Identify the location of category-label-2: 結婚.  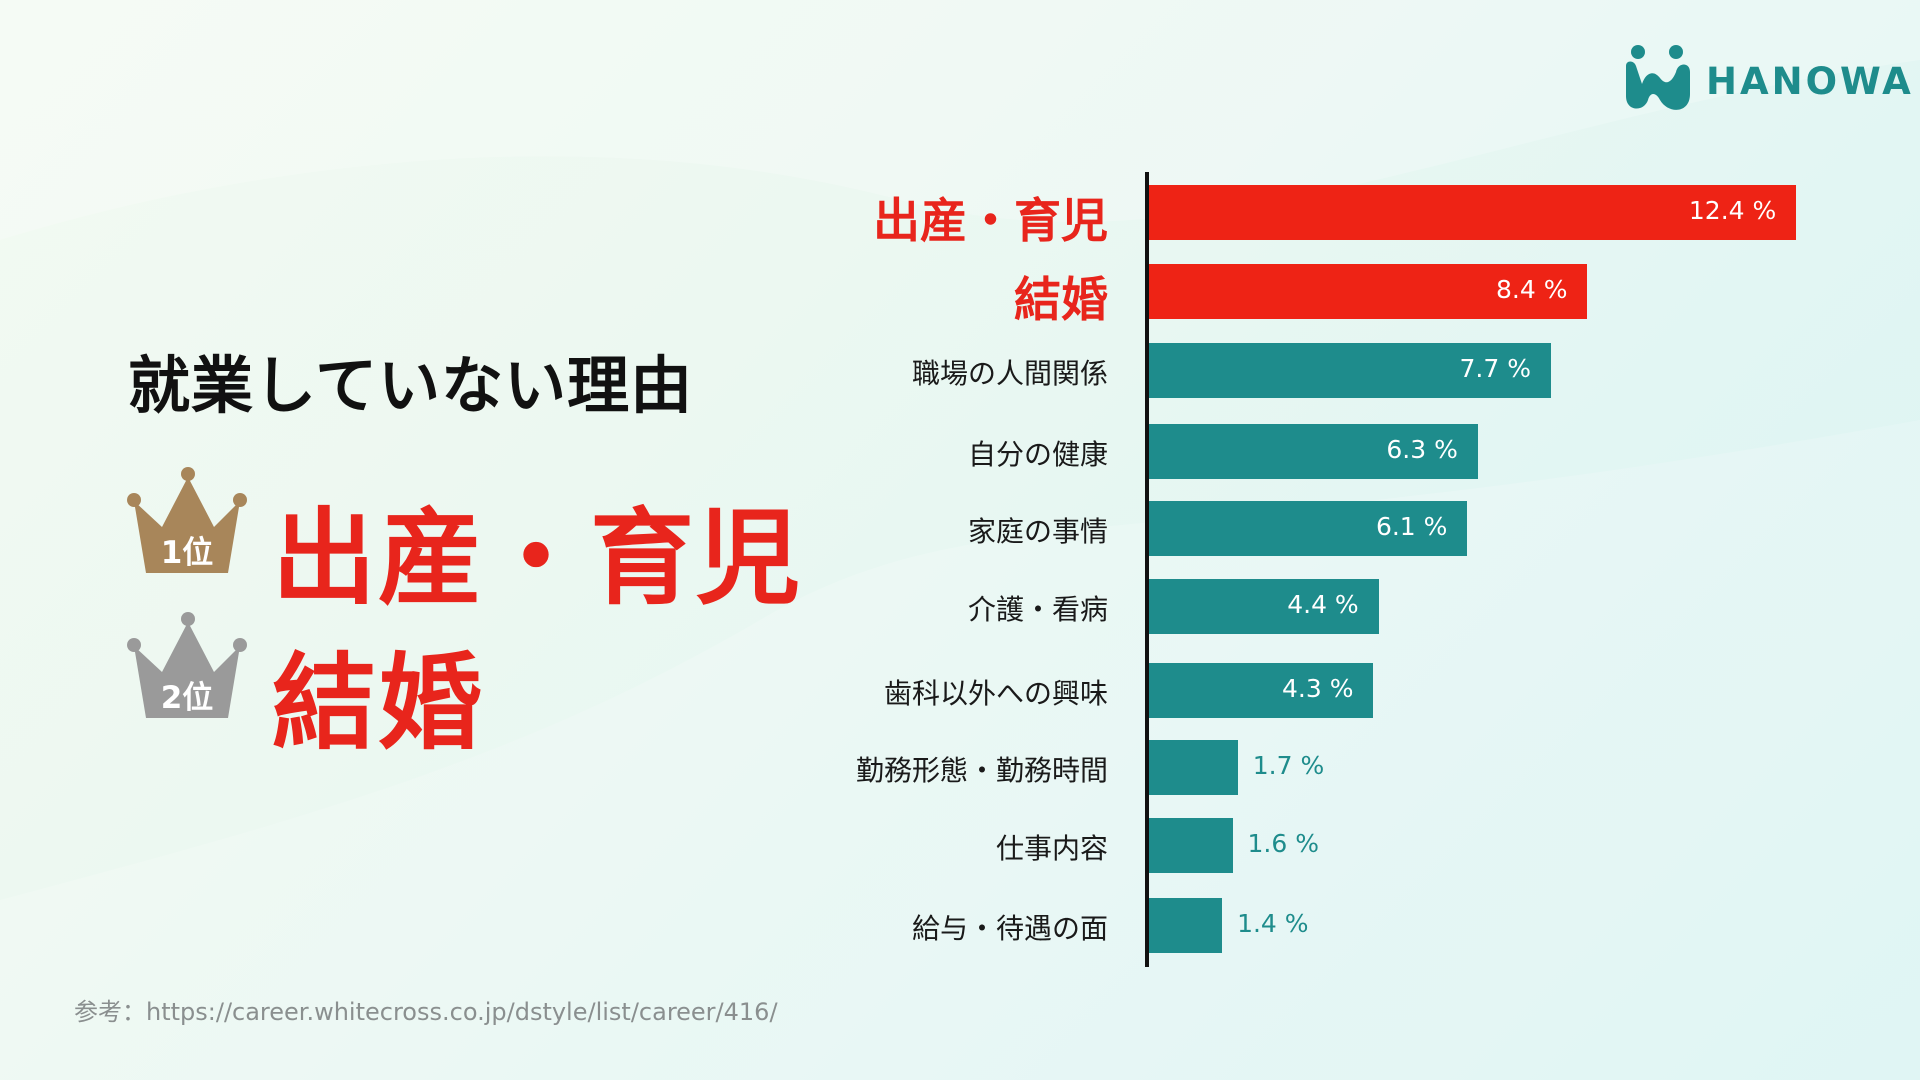
(1061, 300).